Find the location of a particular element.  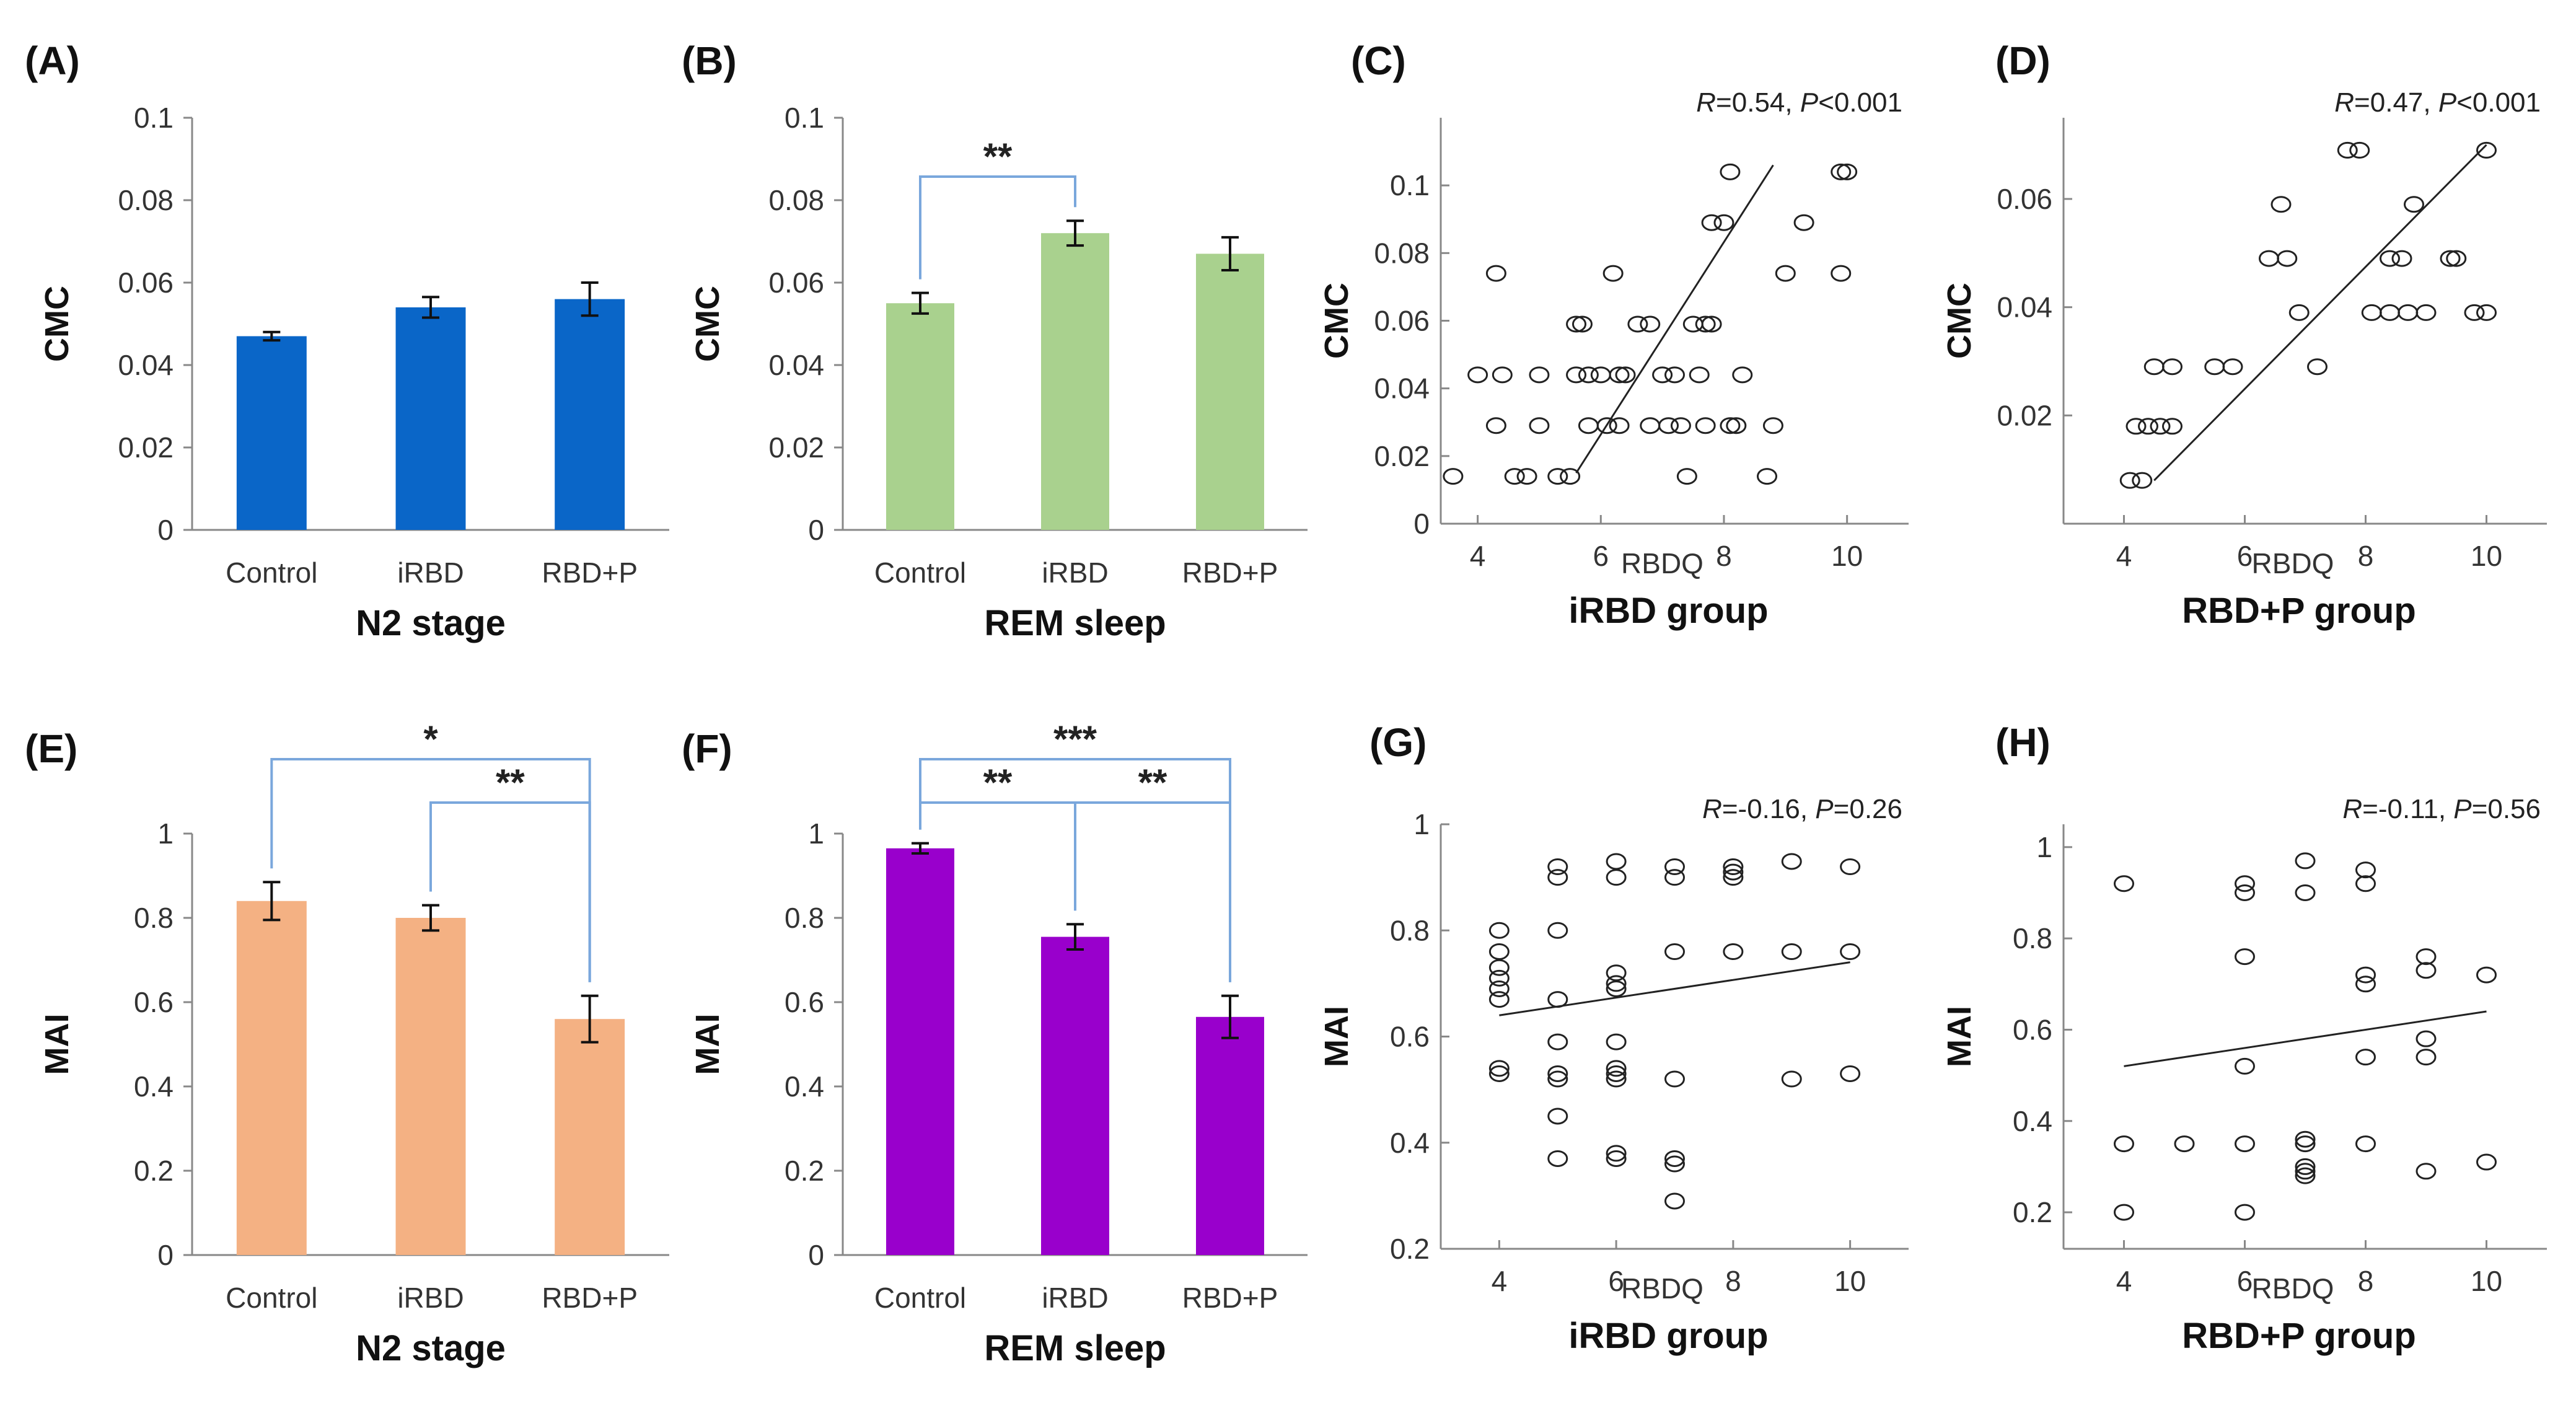

annotation-part: <0.001 is located at coordinates (1860, 102).